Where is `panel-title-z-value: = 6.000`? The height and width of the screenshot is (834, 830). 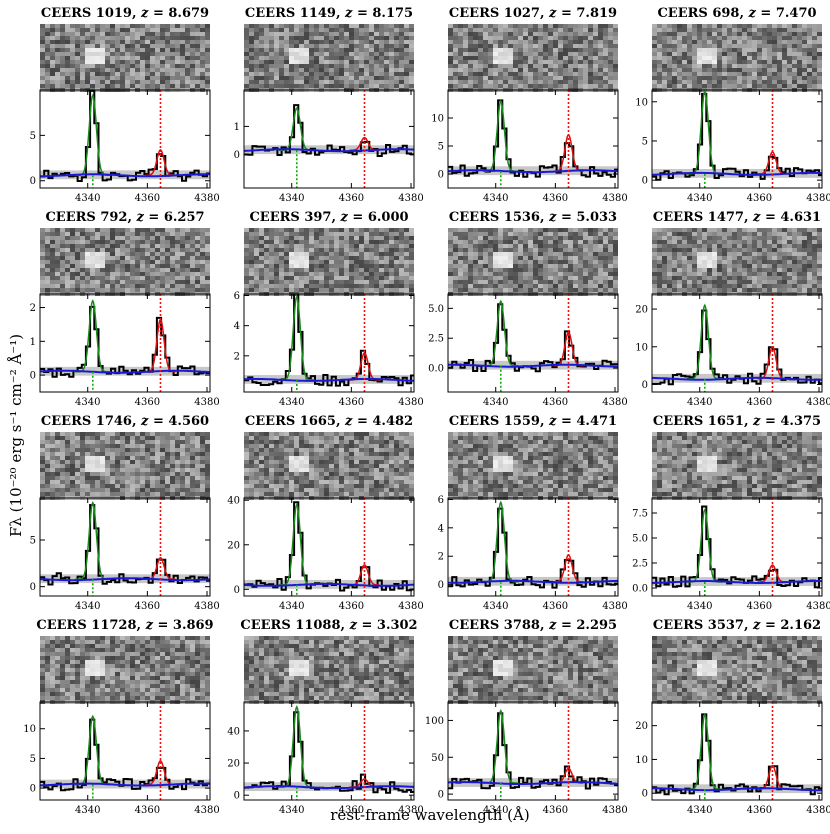
panel-title-z-value: = 6.000 is located at coordinates (378, 217).